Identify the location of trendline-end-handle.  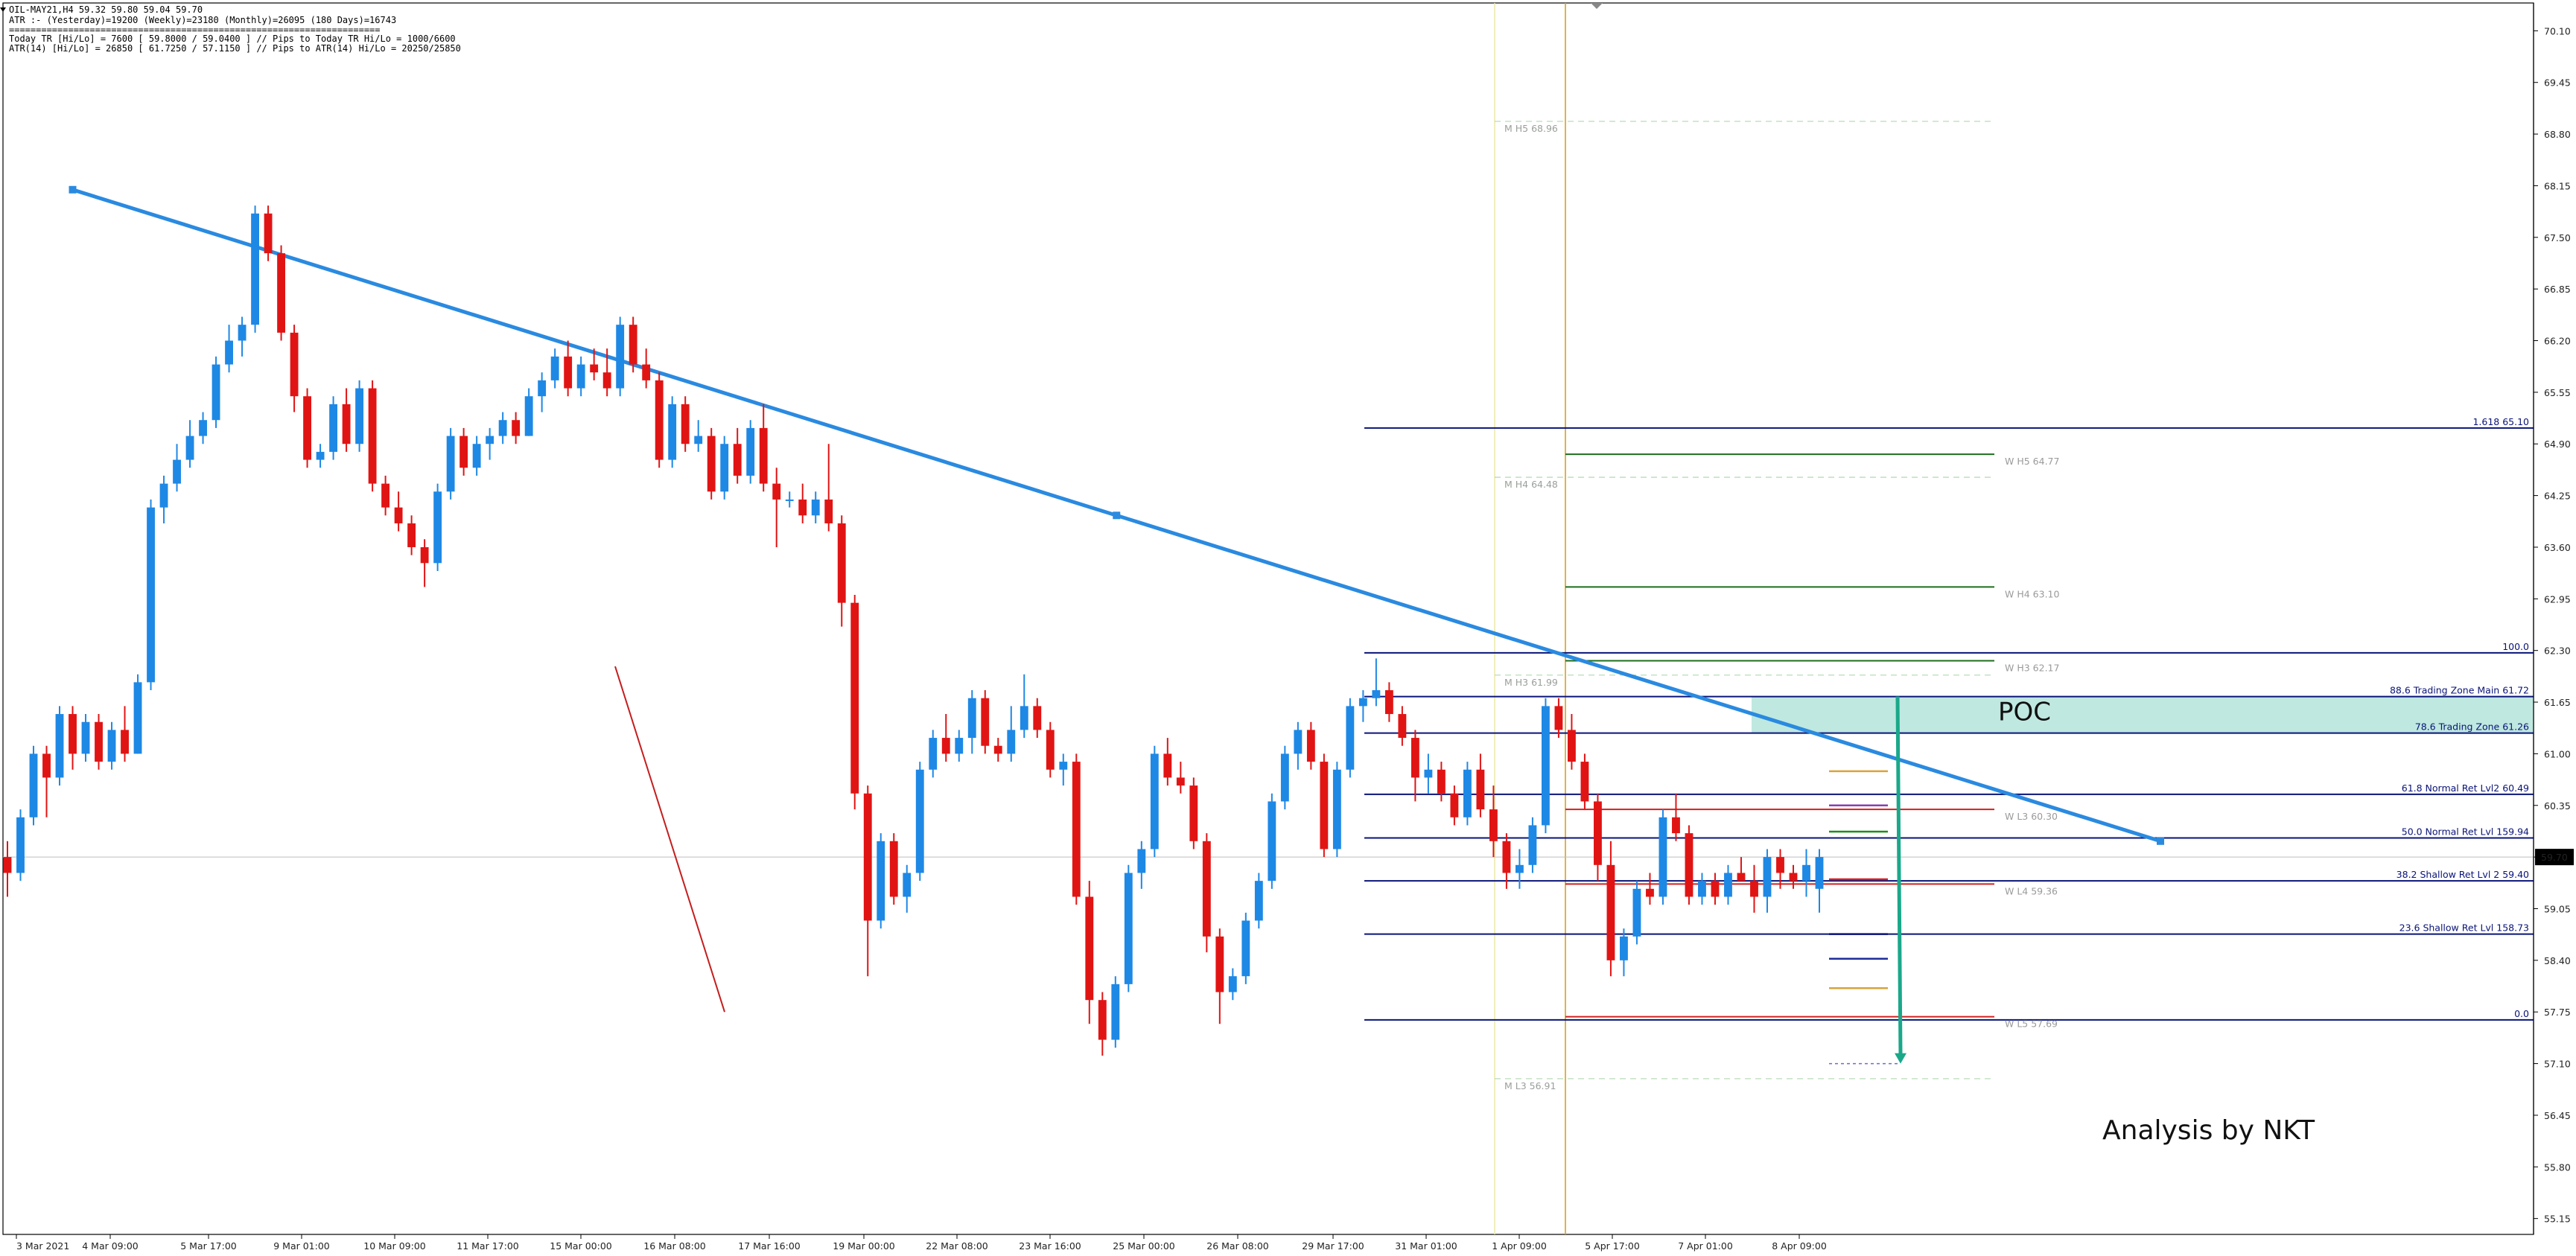
(2160, 841).